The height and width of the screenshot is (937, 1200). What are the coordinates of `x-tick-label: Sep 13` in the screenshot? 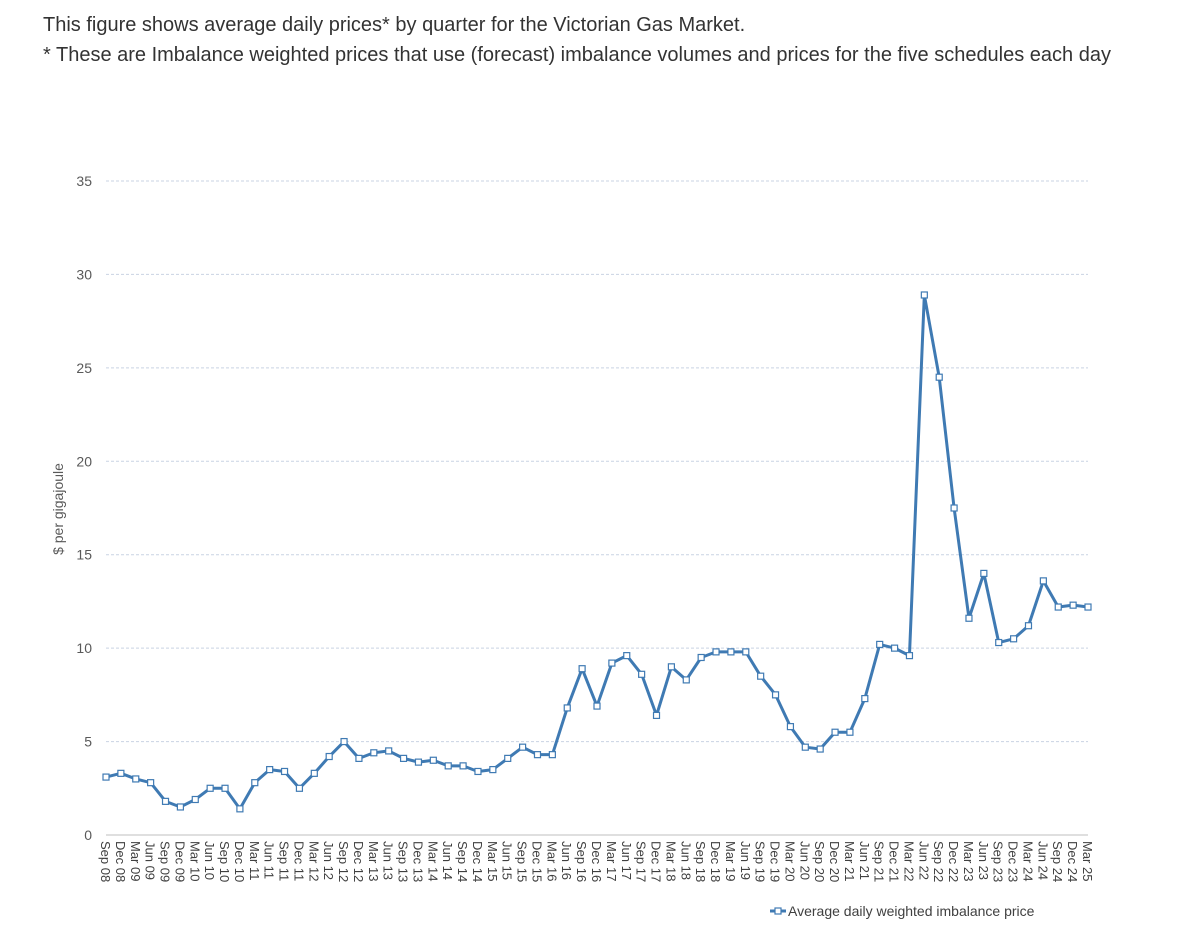 It's located at (403, 861).